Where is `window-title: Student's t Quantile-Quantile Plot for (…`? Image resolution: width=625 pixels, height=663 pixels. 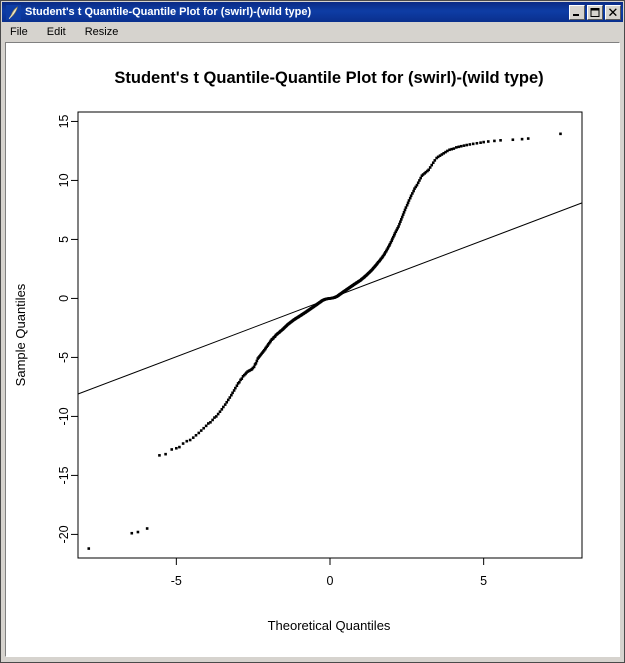
window-title: Student's t Quantile-Quantile Plot for (… is located at coordinates (168, 12).